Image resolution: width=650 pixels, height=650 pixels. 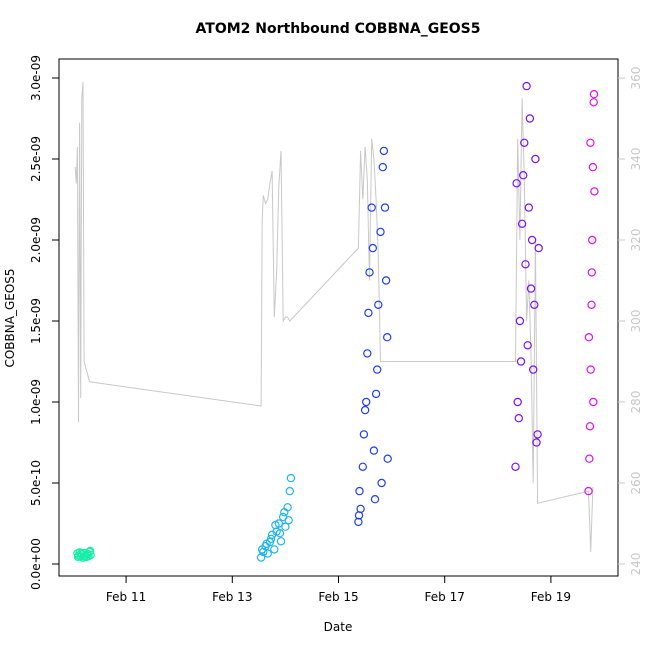 What do you see at coordinates (338, 597) in the screenshot?
I see `x-tick-label: Feb 15` at bounding box center [338, 597].